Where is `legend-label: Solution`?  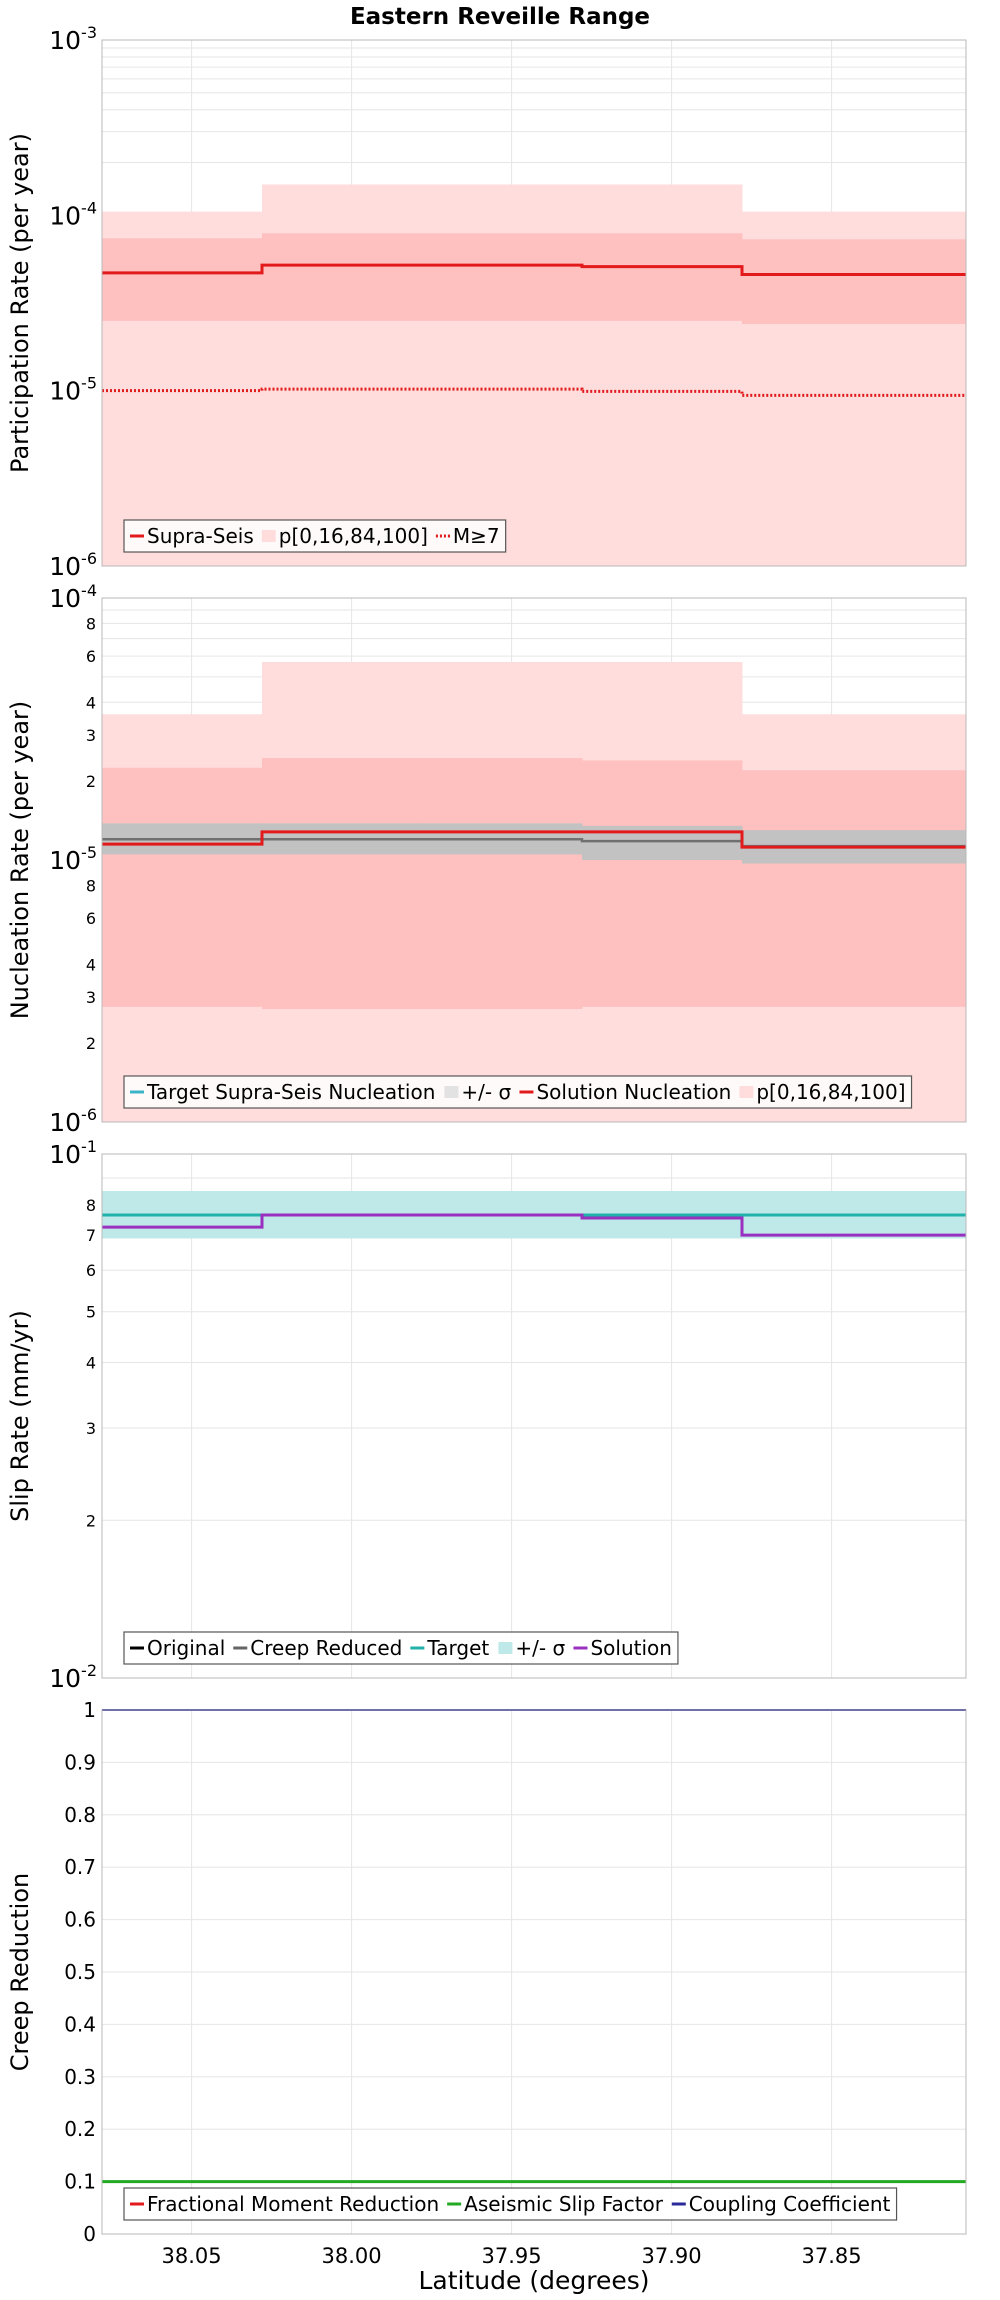
legend-label: Solution is located at coordinates (630, 1648).